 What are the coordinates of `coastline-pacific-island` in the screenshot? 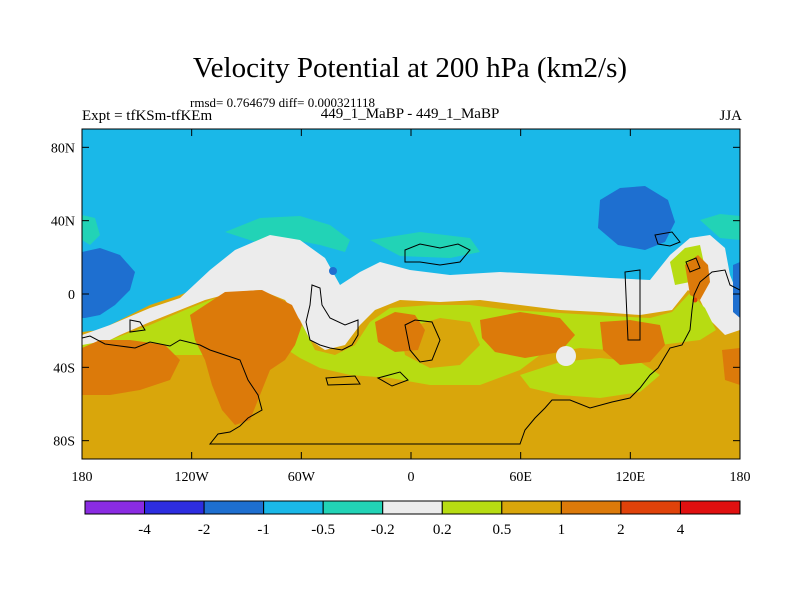 It's located at (693, 265).